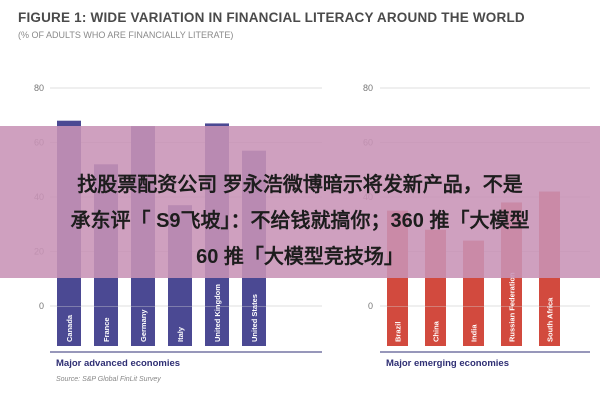 The image size is (600, 400). Describe the element at coordinates (300, 221) in the screenshot. I see `banner-line-2: 承东评「 S9飞坡」：不给钱就搞你；360 推「大模型` at that location.